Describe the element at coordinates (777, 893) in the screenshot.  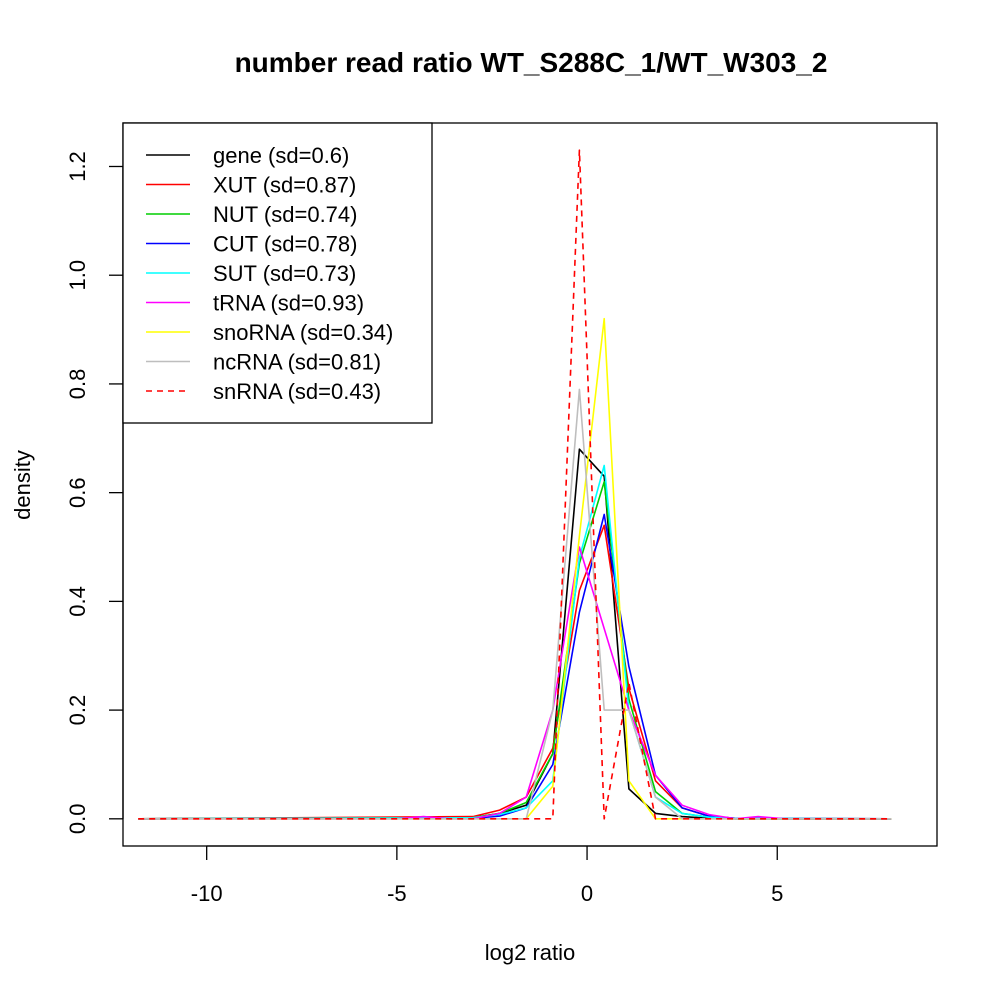
I see `x-tick-label: 5` at that location.